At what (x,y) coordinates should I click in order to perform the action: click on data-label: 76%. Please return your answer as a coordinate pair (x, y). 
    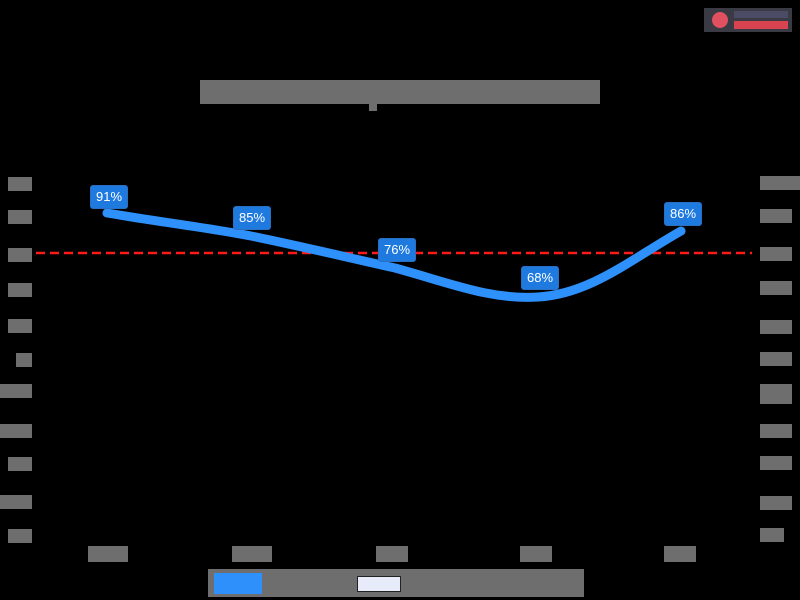
    Looking at the image, I should click on (397, 250).